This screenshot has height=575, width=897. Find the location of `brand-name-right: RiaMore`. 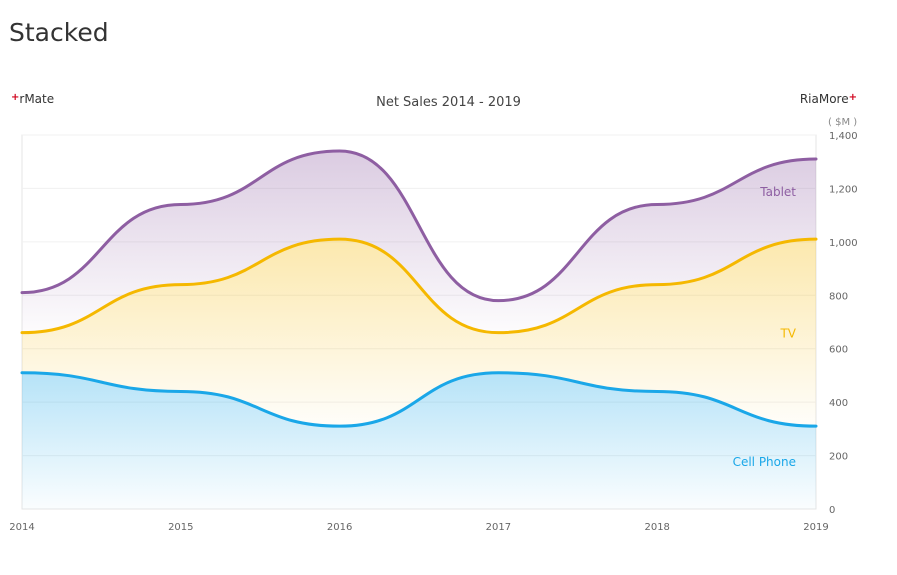

brand-name-right: RiaMore is located at coordinates (824, 99).